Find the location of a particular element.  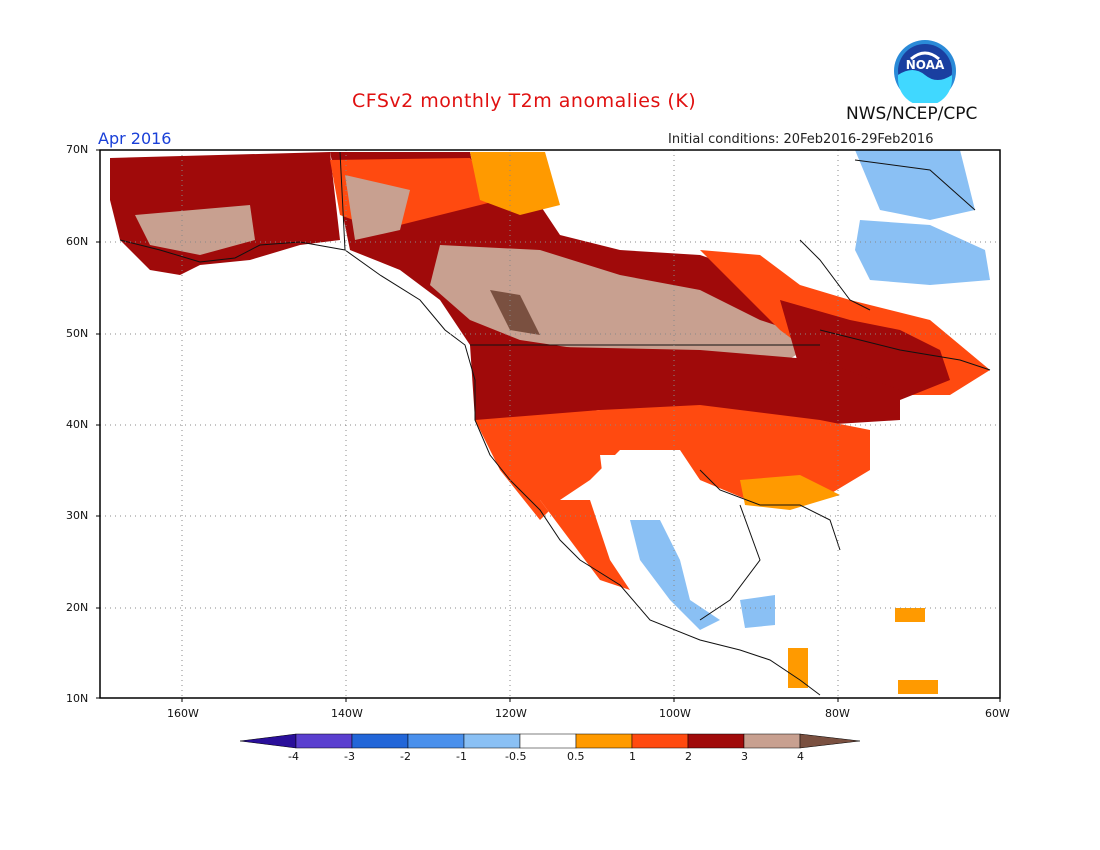

lat-label: 50N is located at coordinates (77, 333).